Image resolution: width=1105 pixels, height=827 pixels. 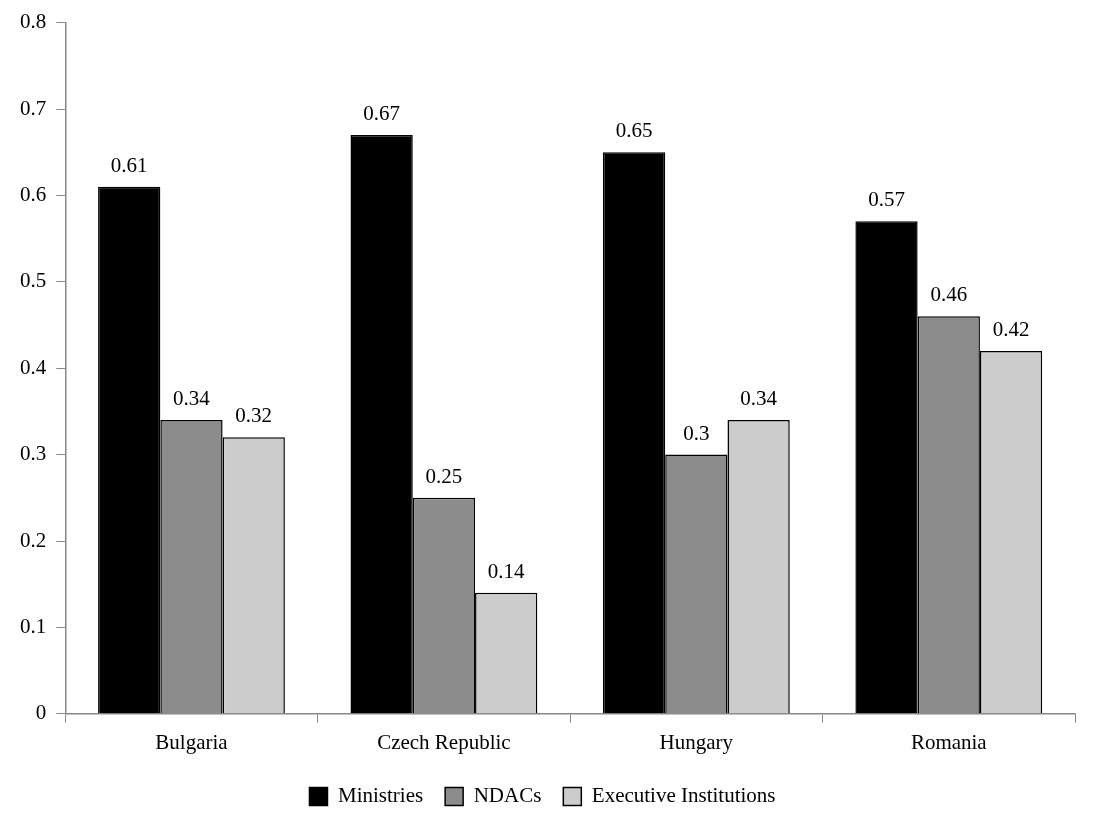 I want to click on y-tick-label: 0, so click(x=41, y=712).